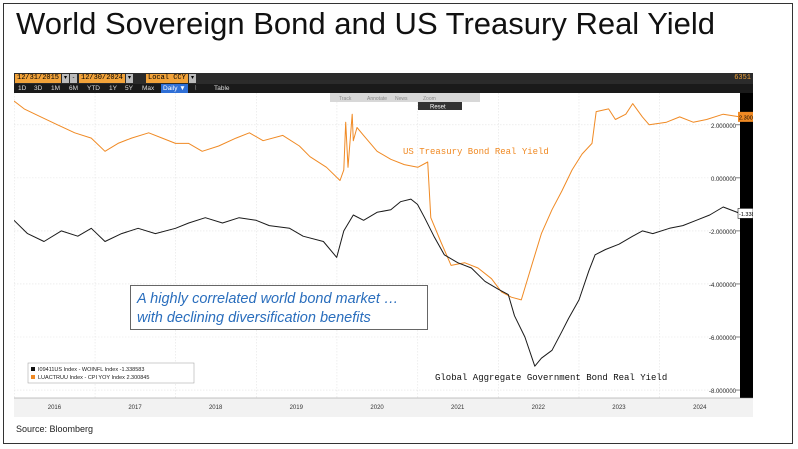 Image resolution: width=798 pixels, height=449 pixels. What do you see at coordinates (93, 88) in the screenshot?
I see `period-ytd: YTD` at bounding box center [93, 88].